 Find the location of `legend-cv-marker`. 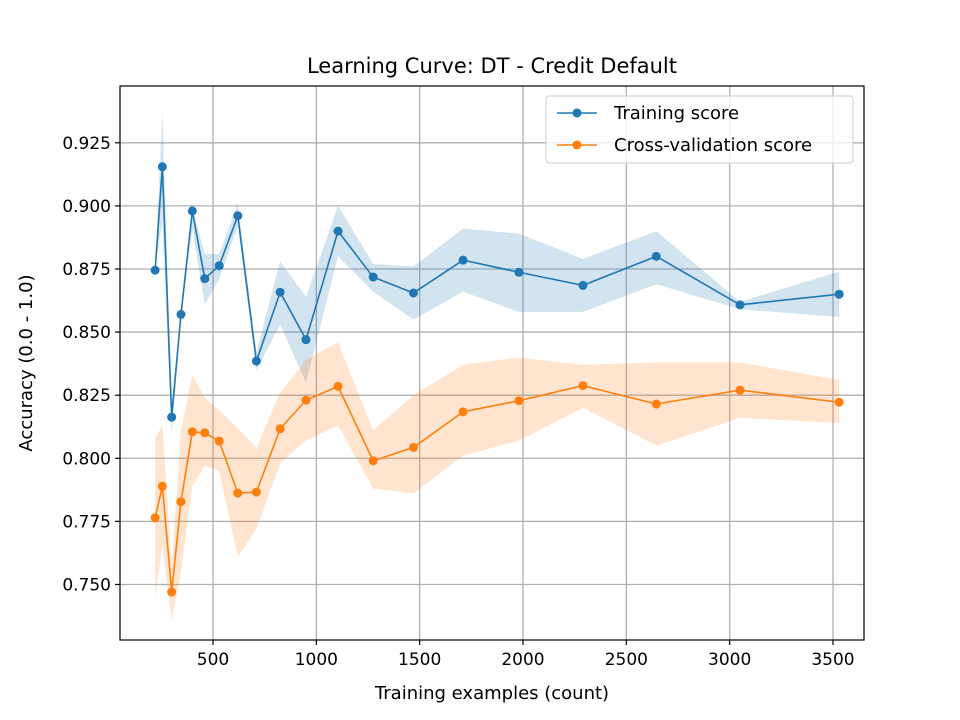

legend-cv-marker is located at coordinates (577, 145).